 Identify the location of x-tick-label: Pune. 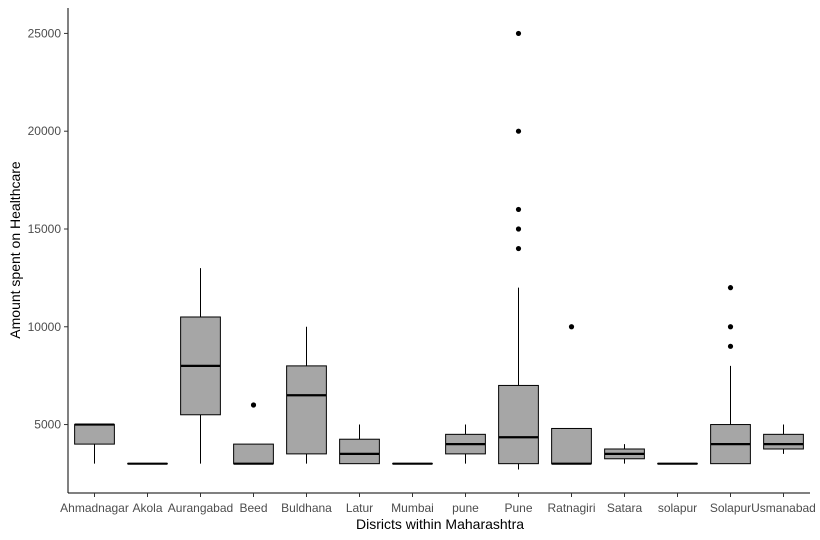
(518, 508).